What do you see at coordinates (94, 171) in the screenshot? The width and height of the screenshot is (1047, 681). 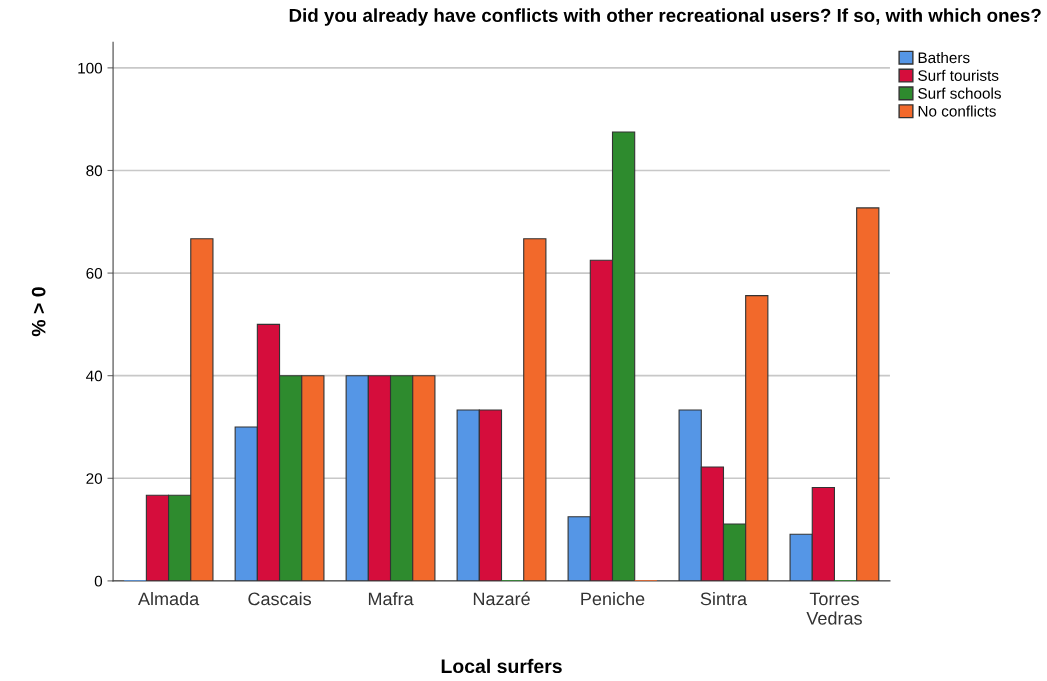 I see `y-tick-label: 80` at bounding box center [94, 171].